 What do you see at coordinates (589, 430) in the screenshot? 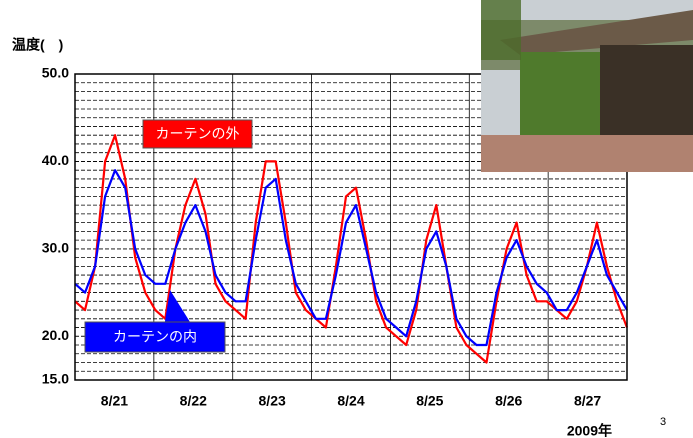
I see `x-note: 2009年` at bounding box center [589, 430].